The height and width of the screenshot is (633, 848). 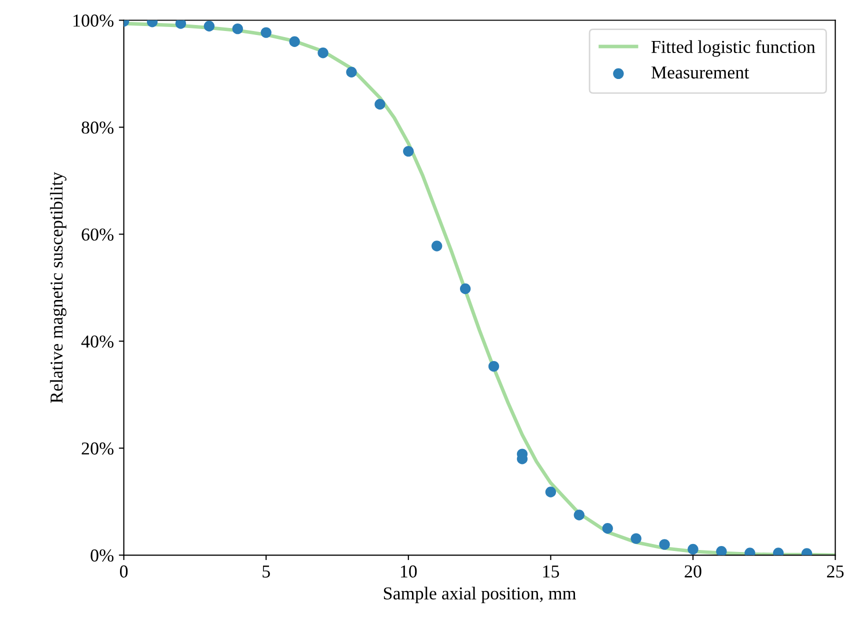 What do you see at coordinates (835, 571) in the screenshot?
I see `x-tick-label: 25` at bounding box center [835, 571].